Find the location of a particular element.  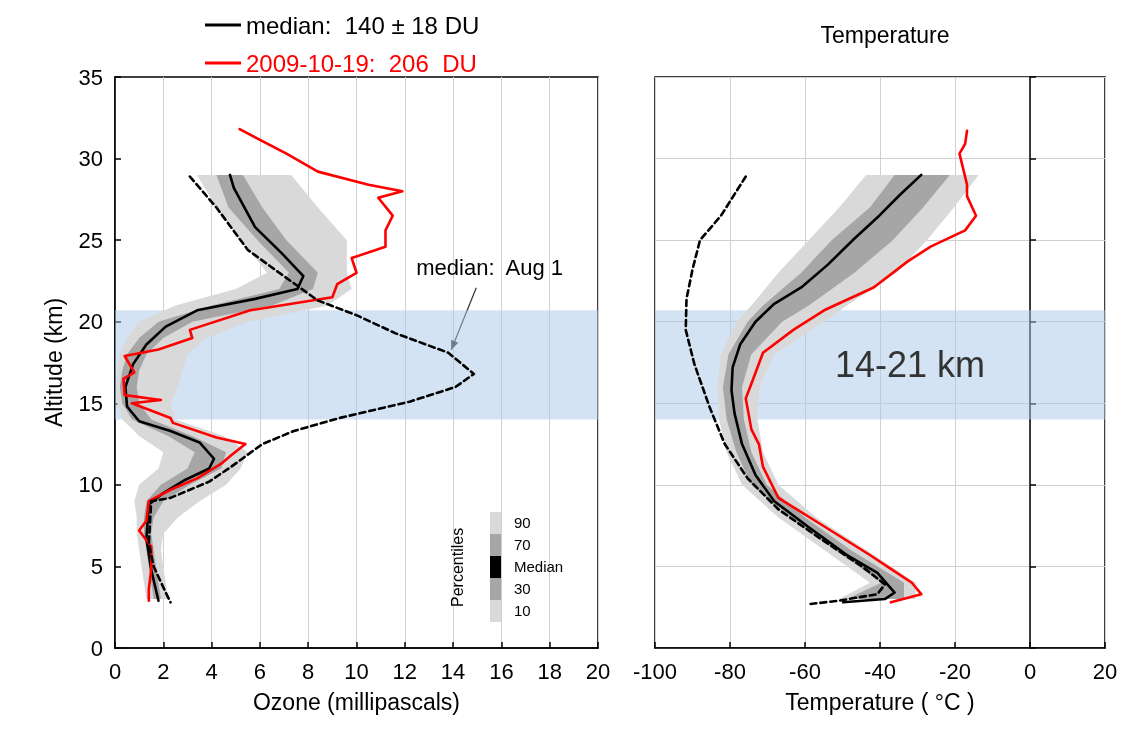

x-tick-label: 6 is located at coordinates (260, 671).